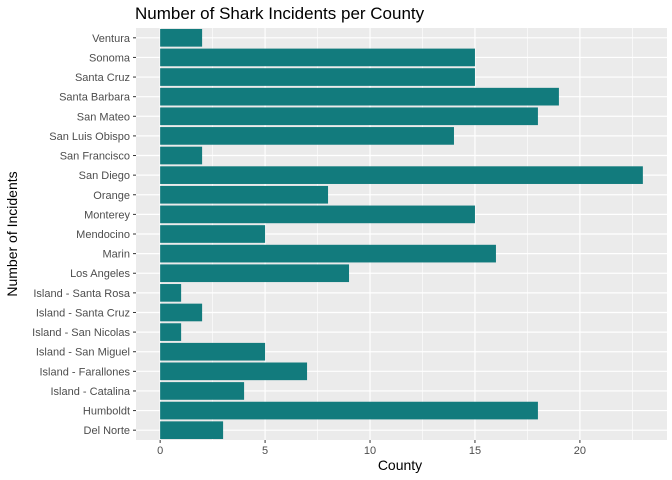 This screenshot has width=672, height=480. I want to click on y-tick-label: Island - San Nicolas, so click(81, 333).